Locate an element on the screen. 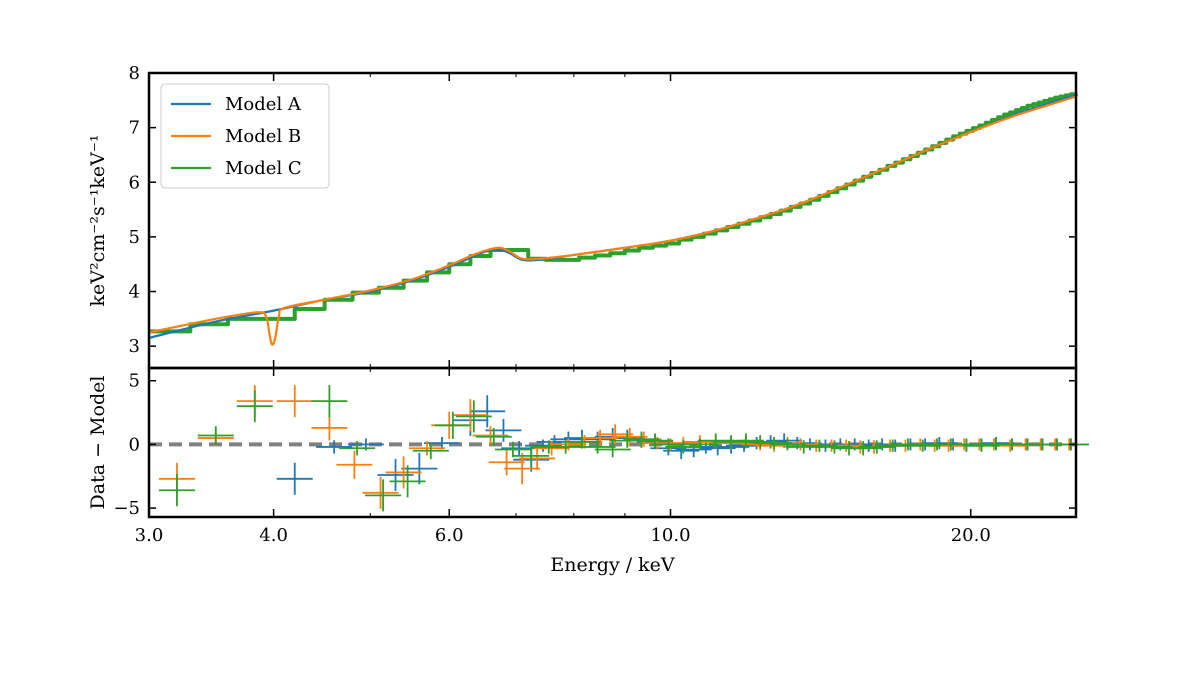 This screenshot has width=1196, height=683. x-tick-label: 3.0 is located at coordinates (149, 535).